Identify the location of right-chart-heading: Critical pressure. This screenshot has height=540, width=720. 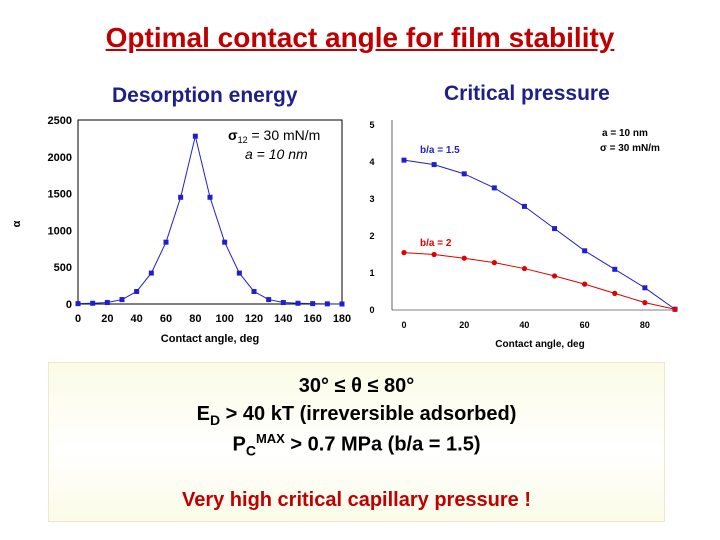
(527, 93).